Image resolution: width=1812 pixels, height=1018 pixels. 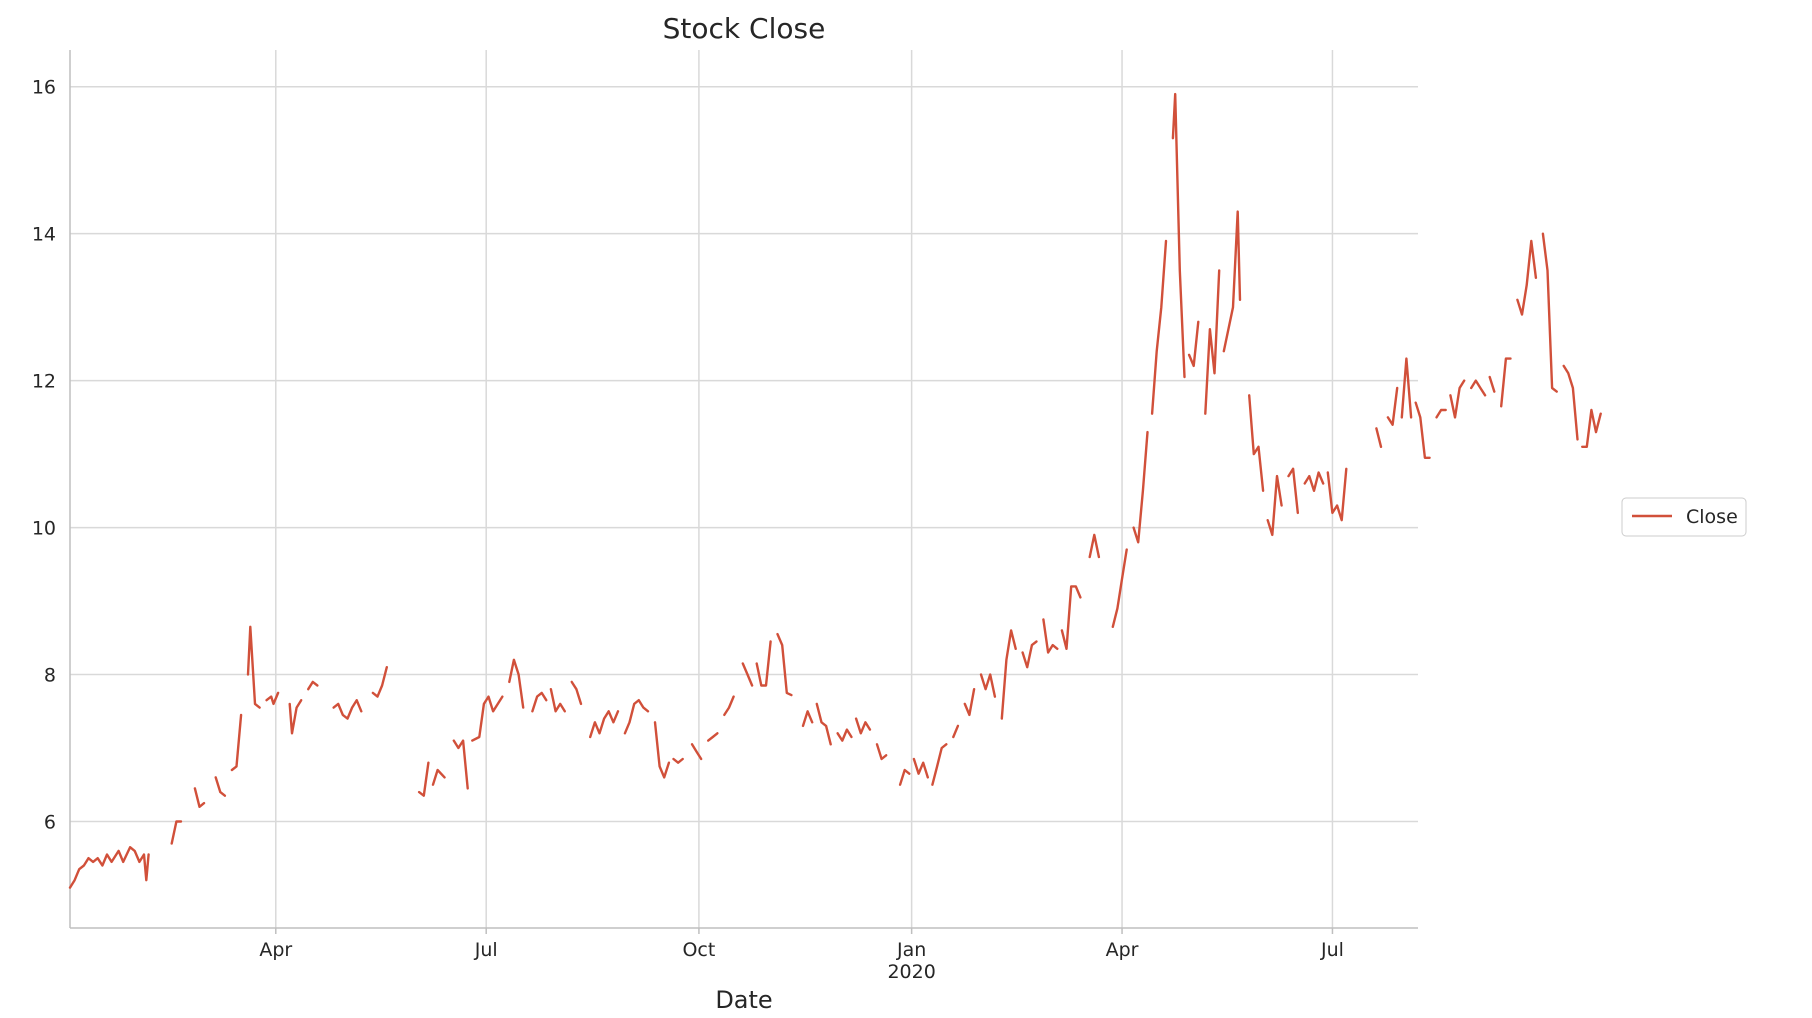 I want to click on y-tick-labels: 6 8 10 12 14 16, so click(x=44, y=455).